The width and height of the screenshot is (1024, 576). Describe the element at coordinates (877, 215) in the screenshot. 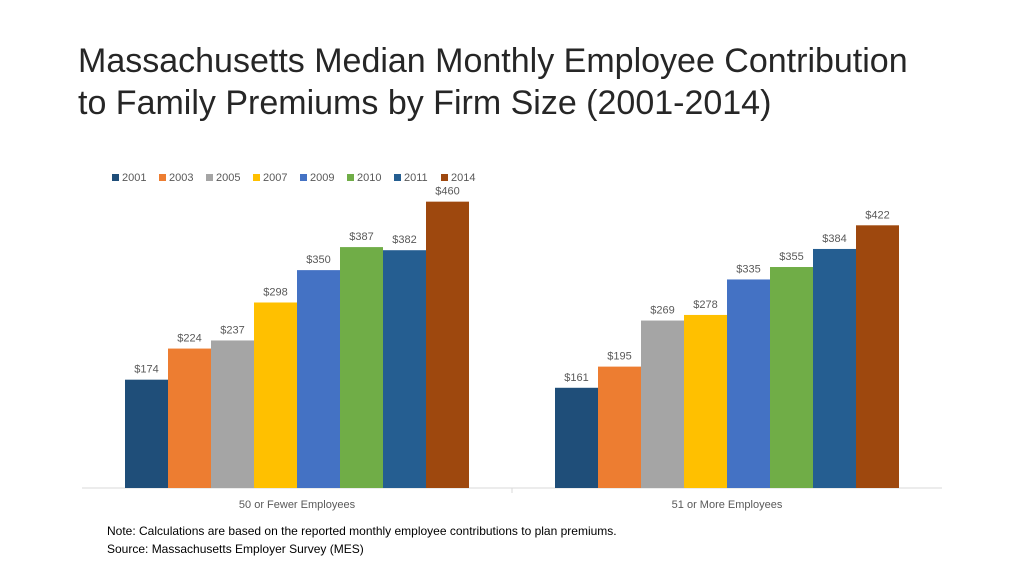

I see `data-label: $422` at that location.